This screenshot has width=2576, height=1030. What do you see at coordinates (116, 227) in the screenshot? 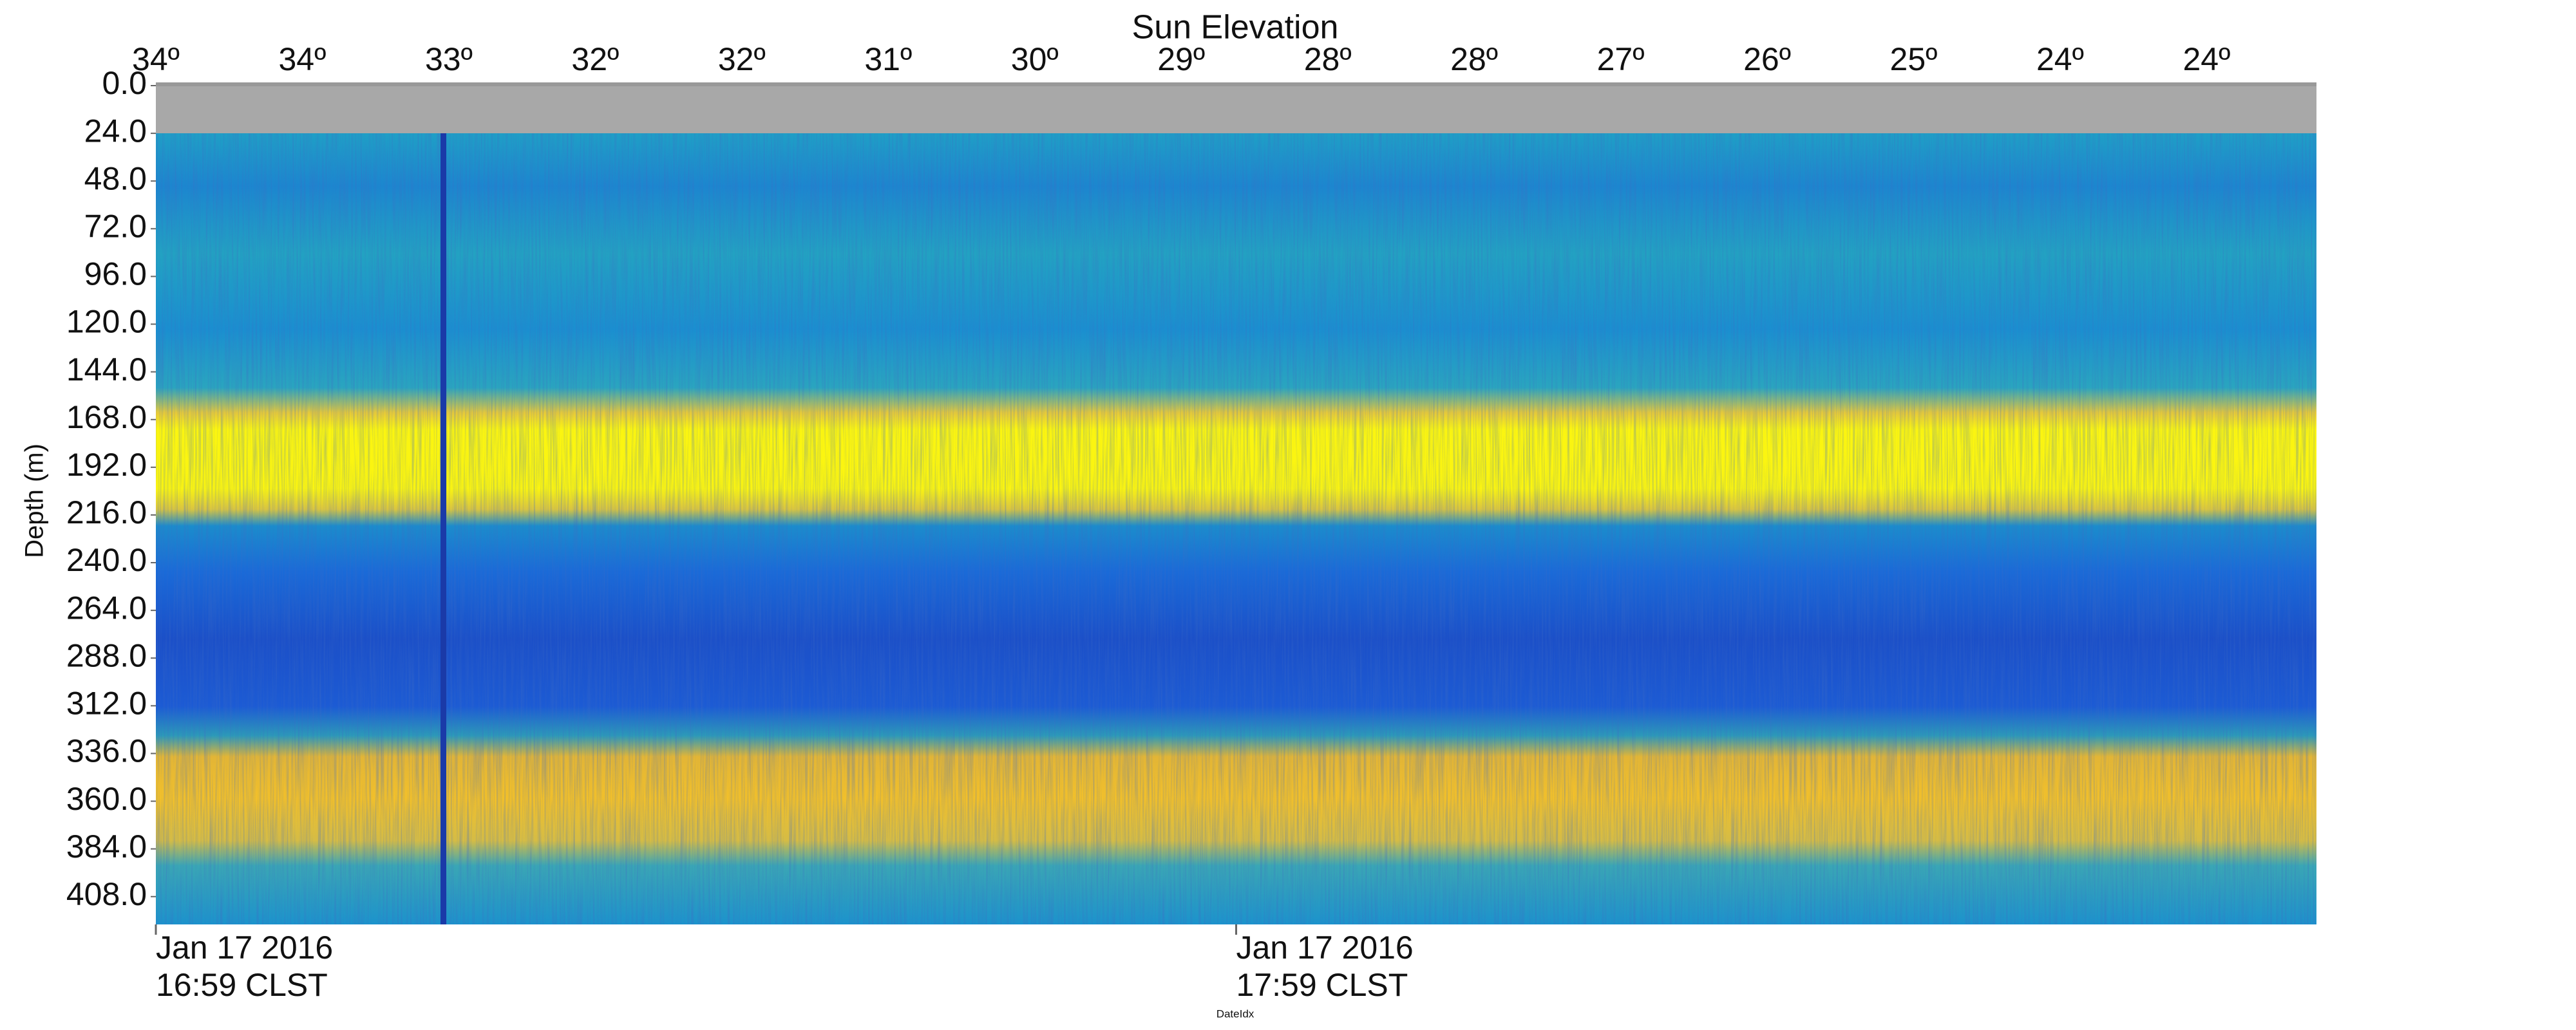
I see `y-tick-label: 72.0` at bounding box center [116, 227].